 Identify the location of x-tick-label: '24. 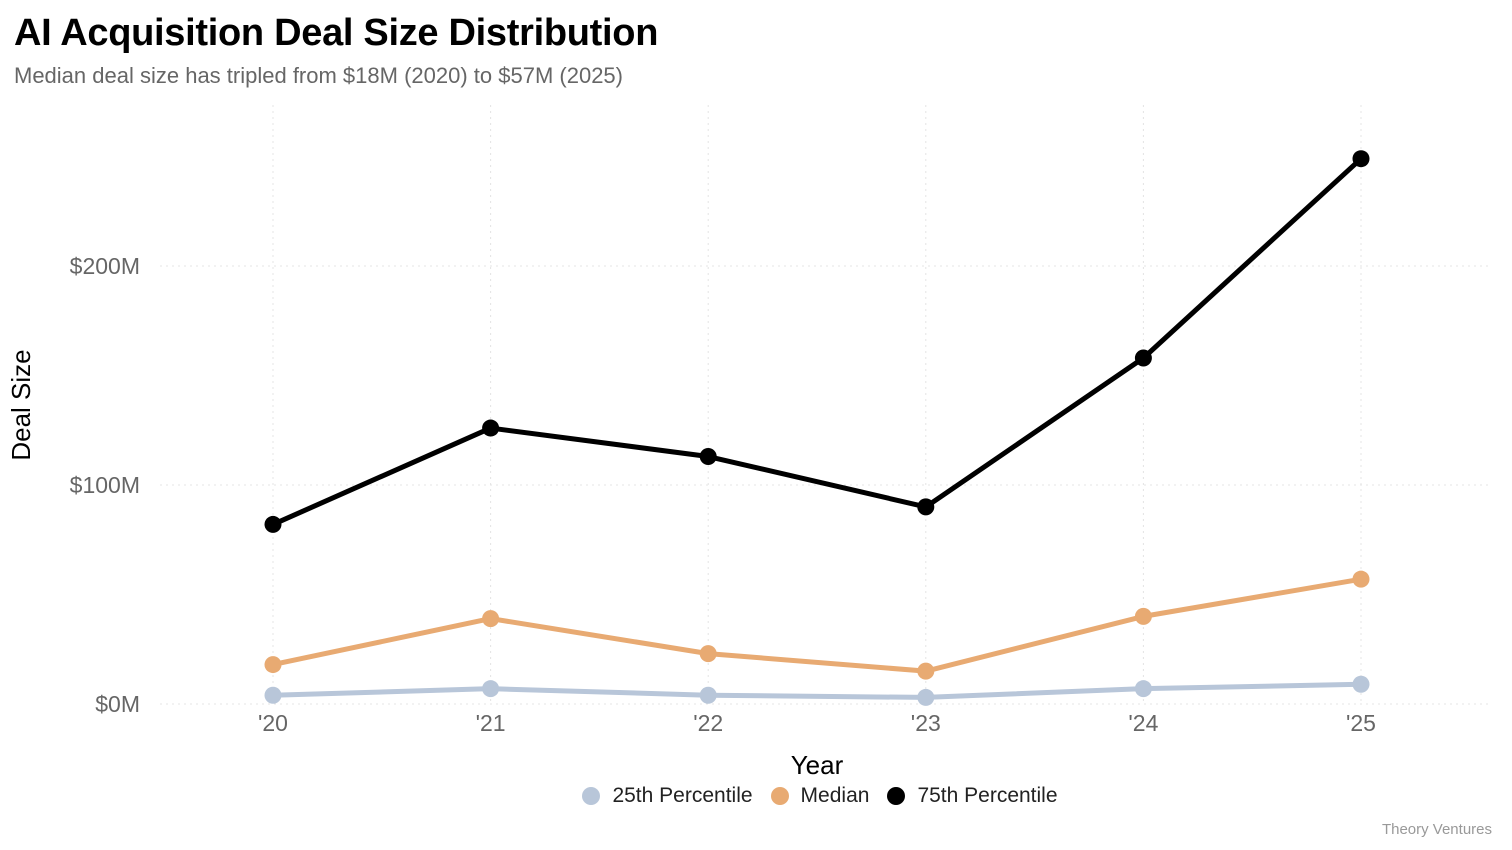
(1143, 723).